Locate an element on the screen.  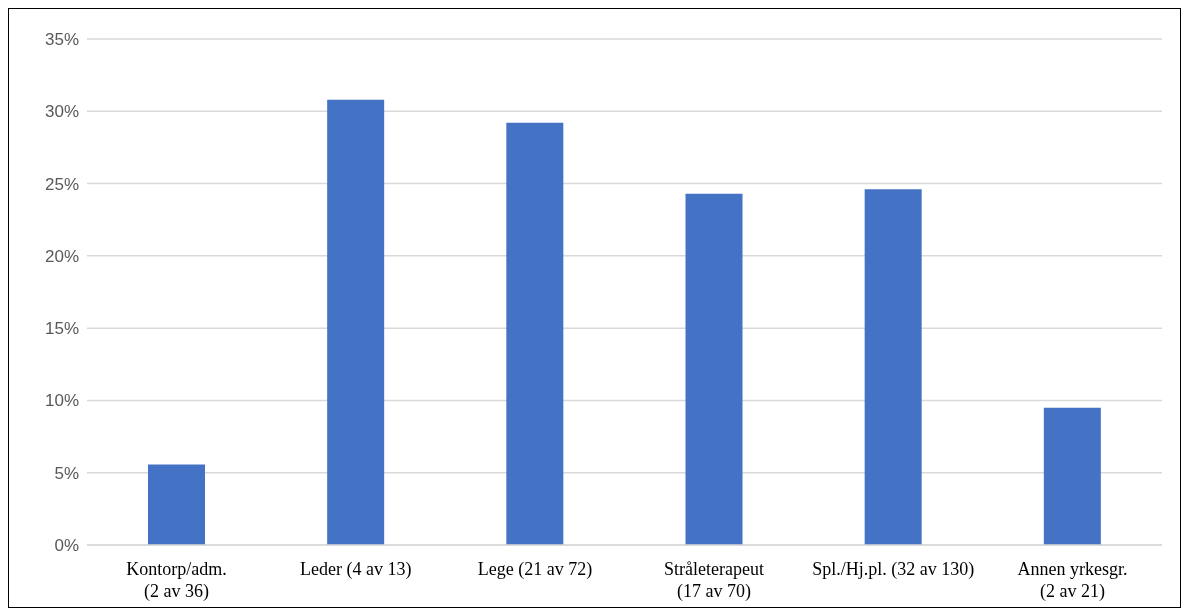
x-tick-label: Leder (4 av 13) is located at coordinates (356, 569).